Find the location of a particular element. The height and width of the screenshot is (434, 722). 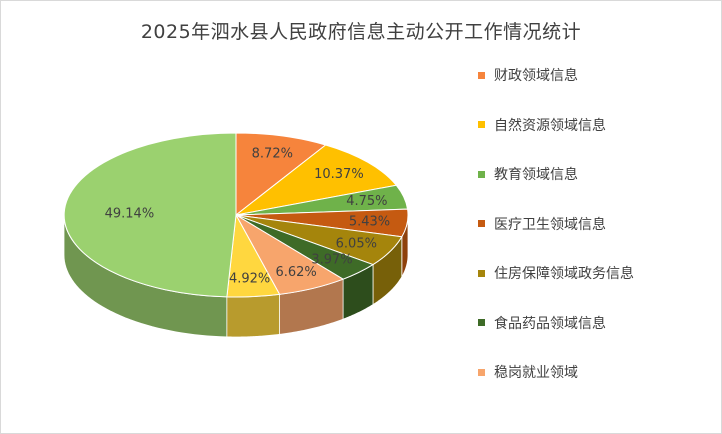

legend-label-0: 财政领域信息 is located at coordinates (536, 76).